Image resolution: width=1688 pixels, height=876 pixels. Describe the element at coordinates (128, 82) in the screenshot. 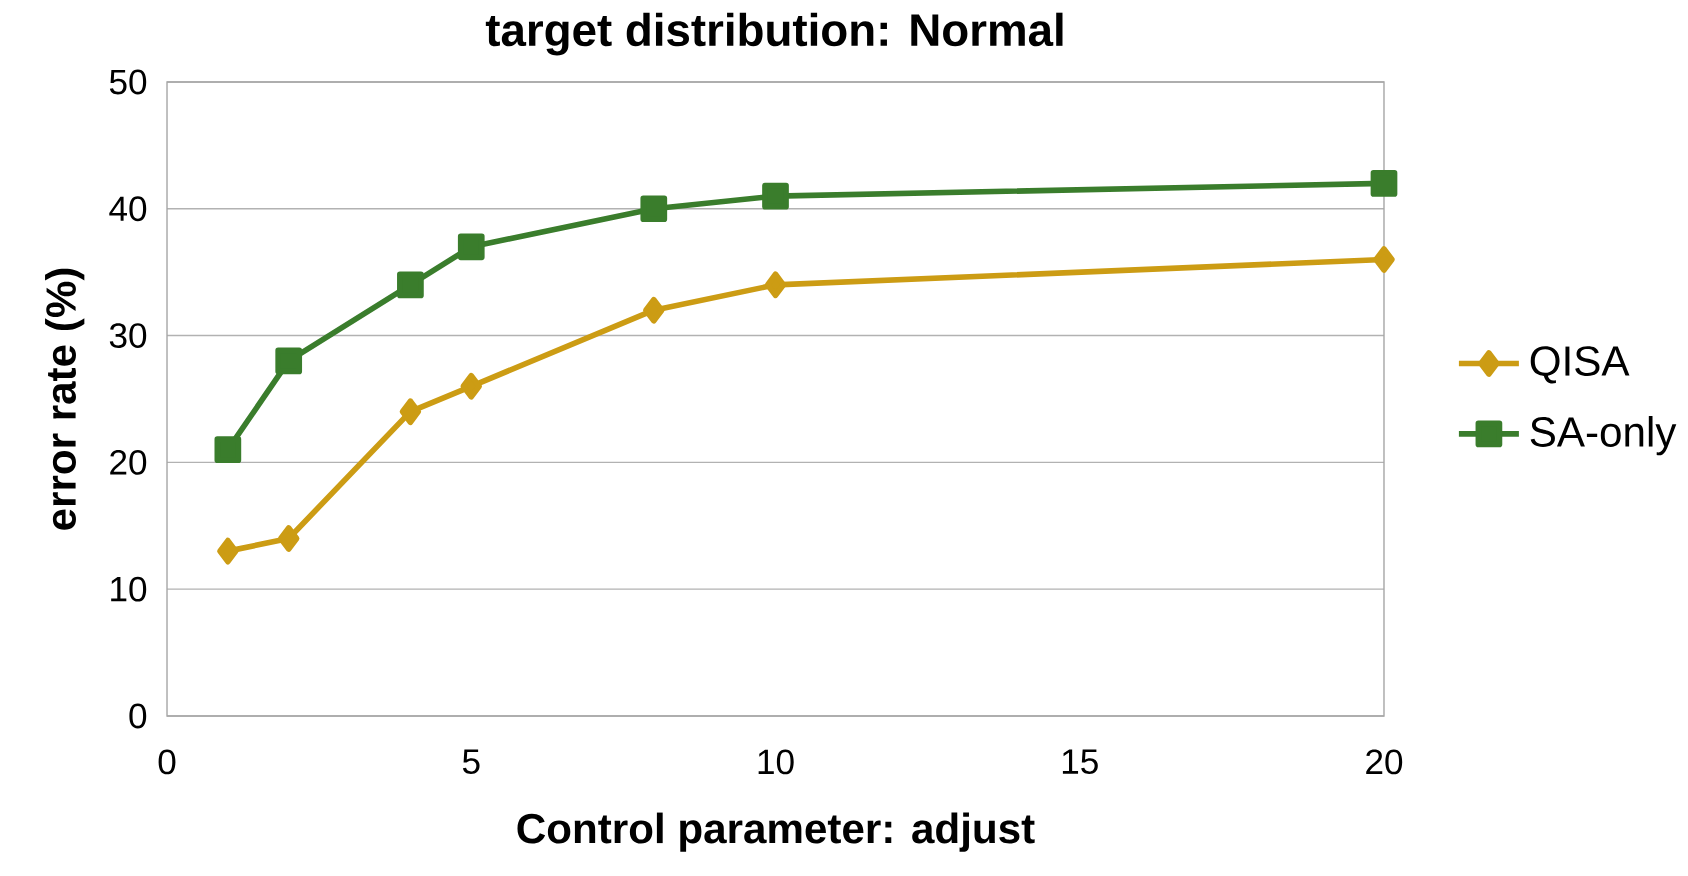

I see `y-tick-label: 50` at that location.